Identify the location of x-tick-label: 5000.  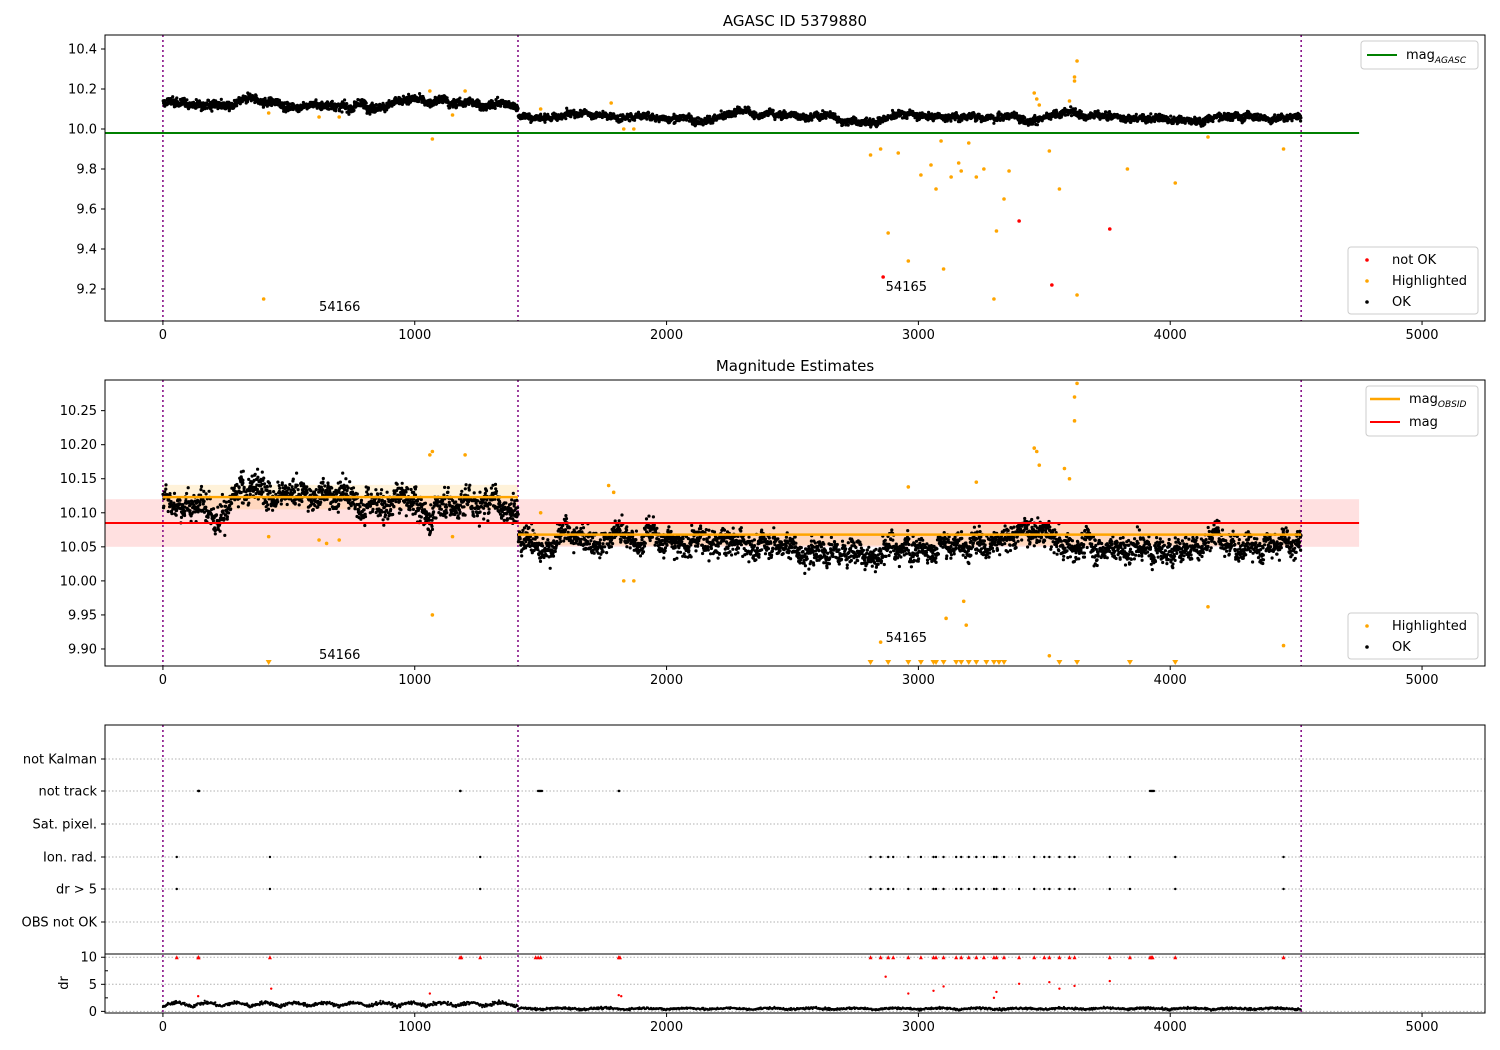
(1421, 335).